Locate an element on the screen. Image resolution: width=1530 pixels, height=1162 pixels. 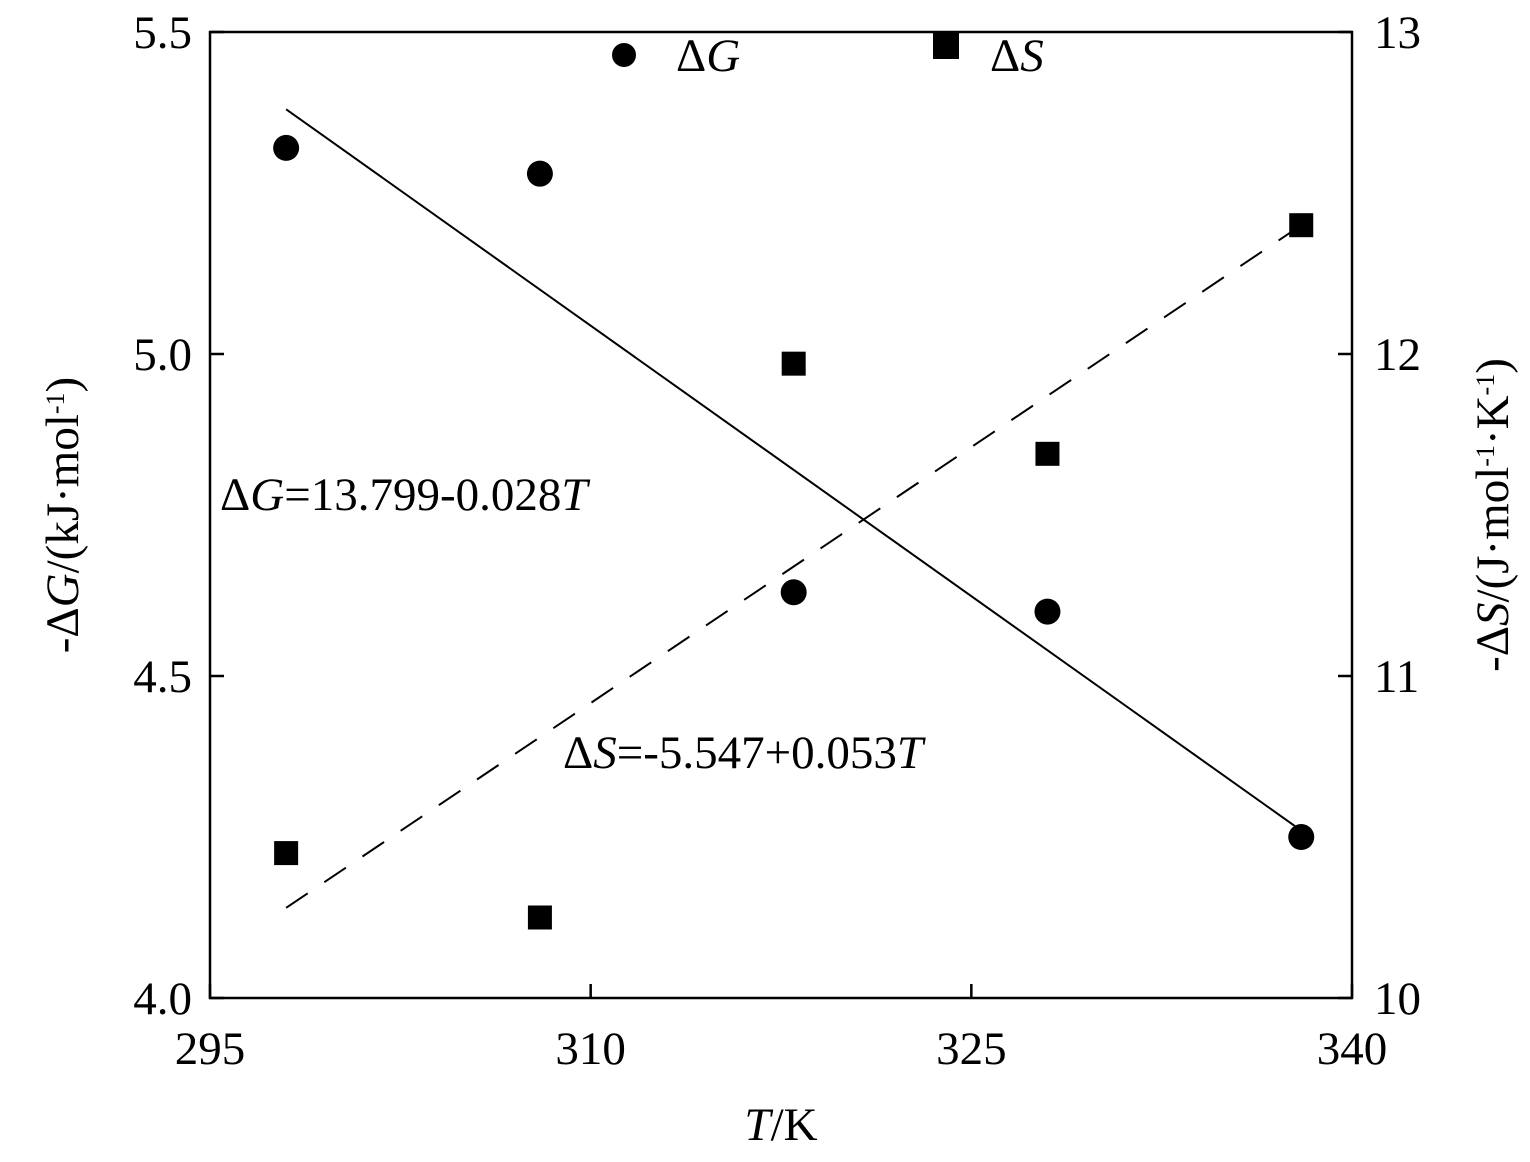
y-left-tick-label: 4.5 is located at coordinates (162, 677).